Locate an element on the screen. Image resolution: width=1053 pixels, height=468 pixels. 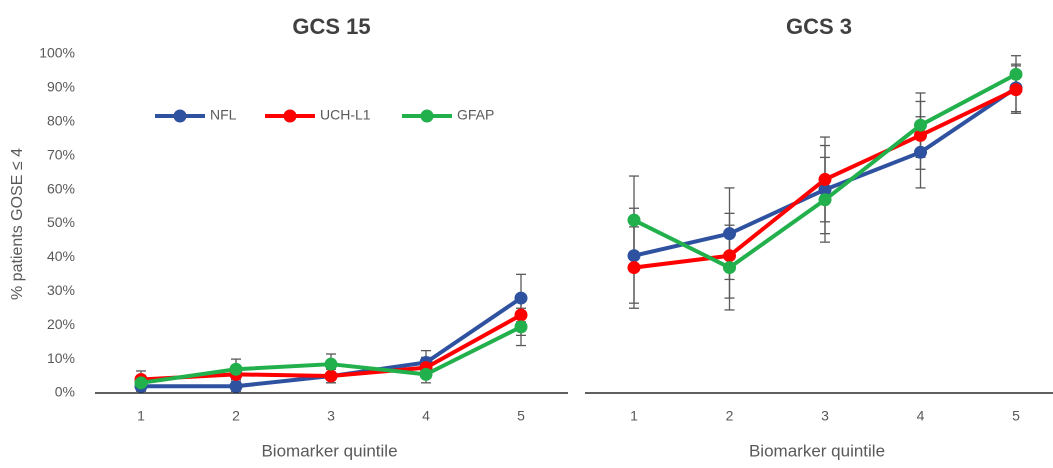
chart-title: GCS 15 is located at coordinates (331, 26).